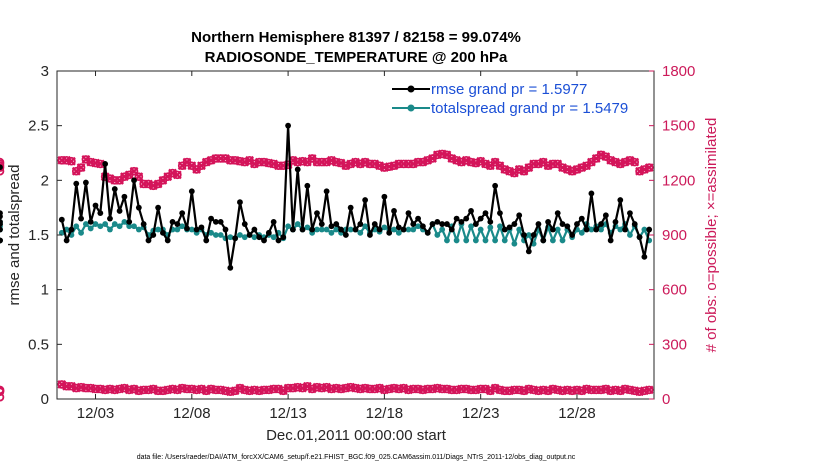 The image size is (830, 470). Describe the element at coordinates (288, 413) in the screenshot. I see `x-tick-label: 12/13` at that location.